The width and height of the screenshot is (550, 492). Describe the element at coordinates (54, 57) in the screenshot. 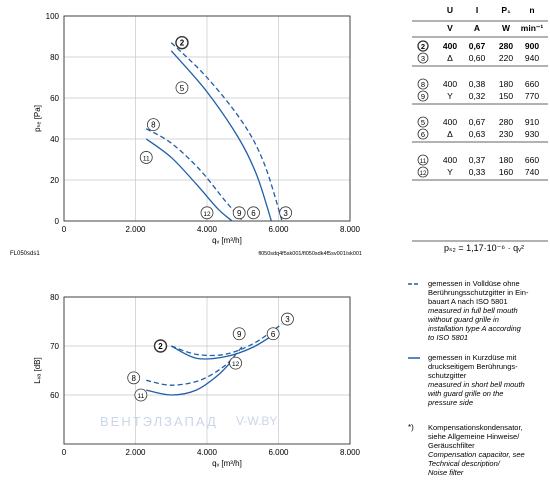

I see `y-tick-label: 80` at that location.